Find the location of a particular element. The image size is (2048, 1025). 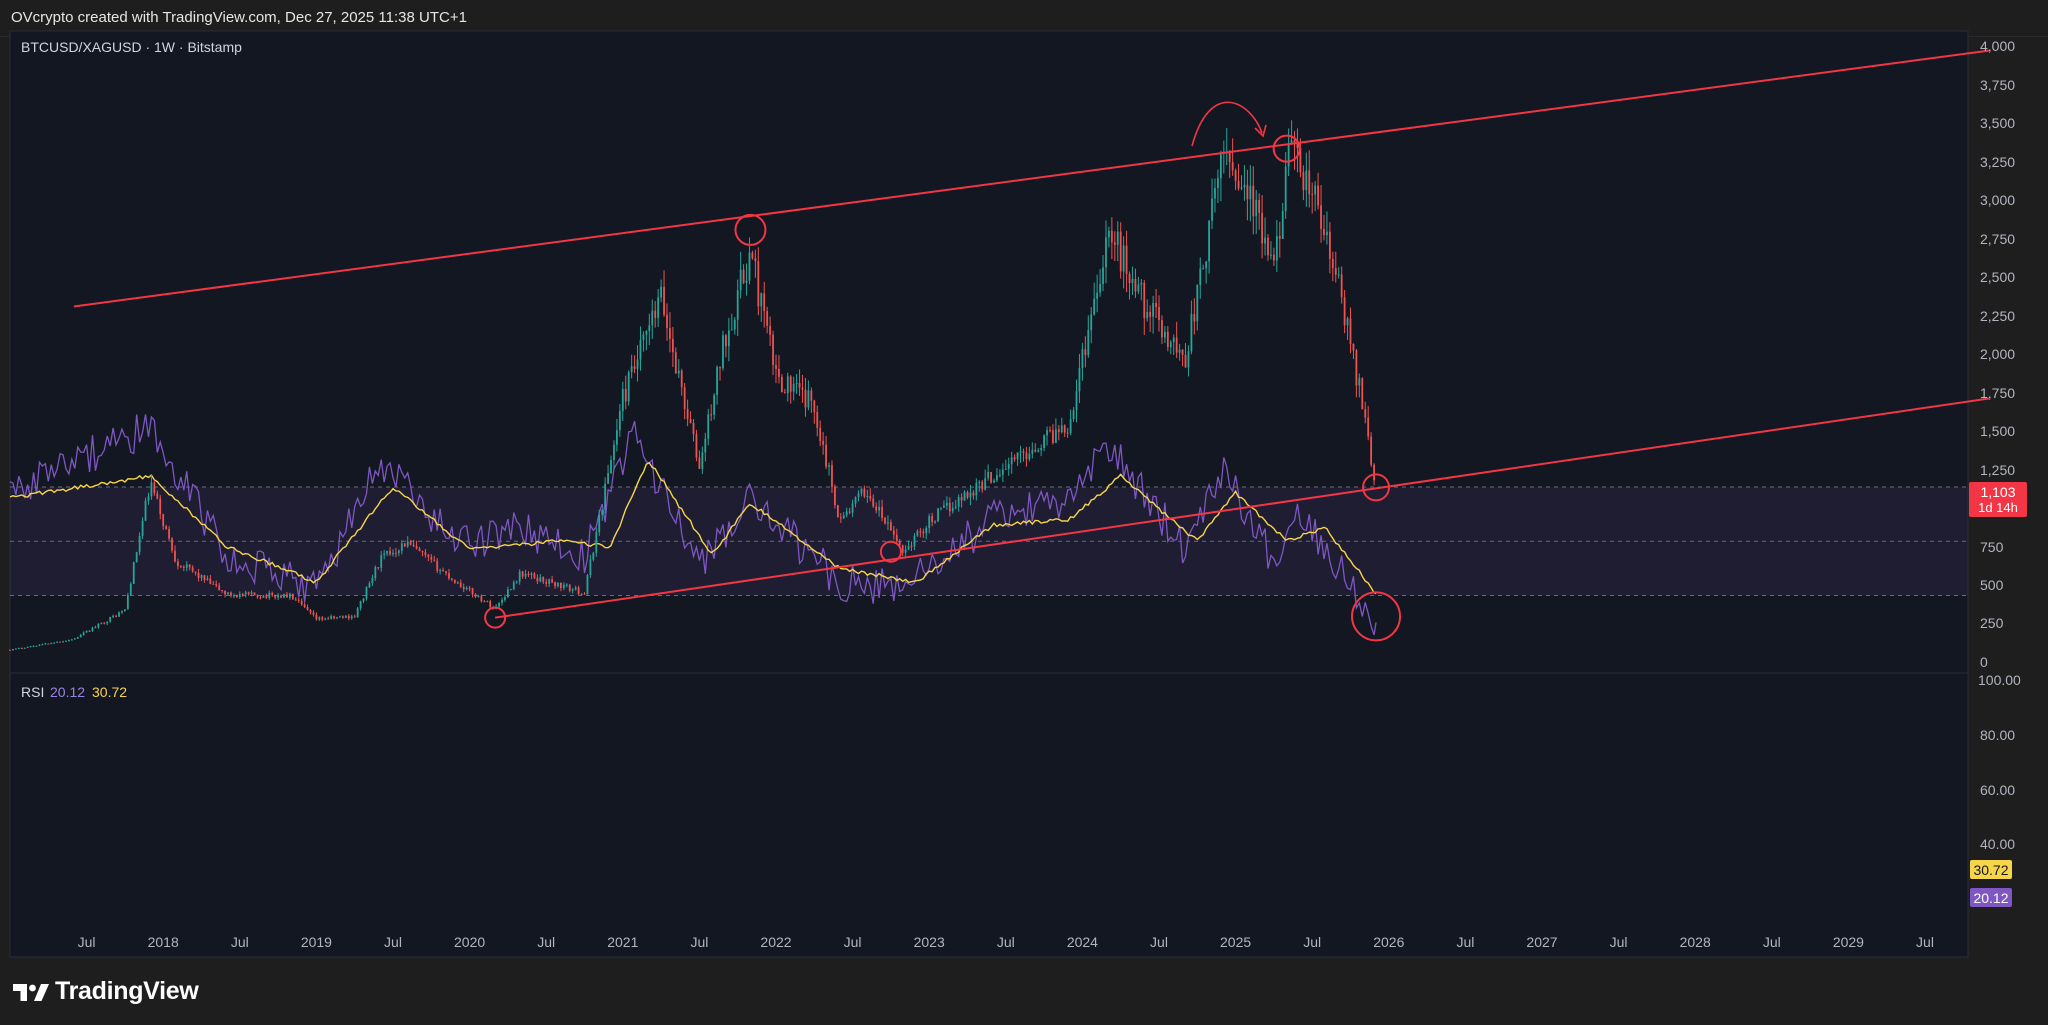

price-tick: 750 is located at coordinates (1992, 547).